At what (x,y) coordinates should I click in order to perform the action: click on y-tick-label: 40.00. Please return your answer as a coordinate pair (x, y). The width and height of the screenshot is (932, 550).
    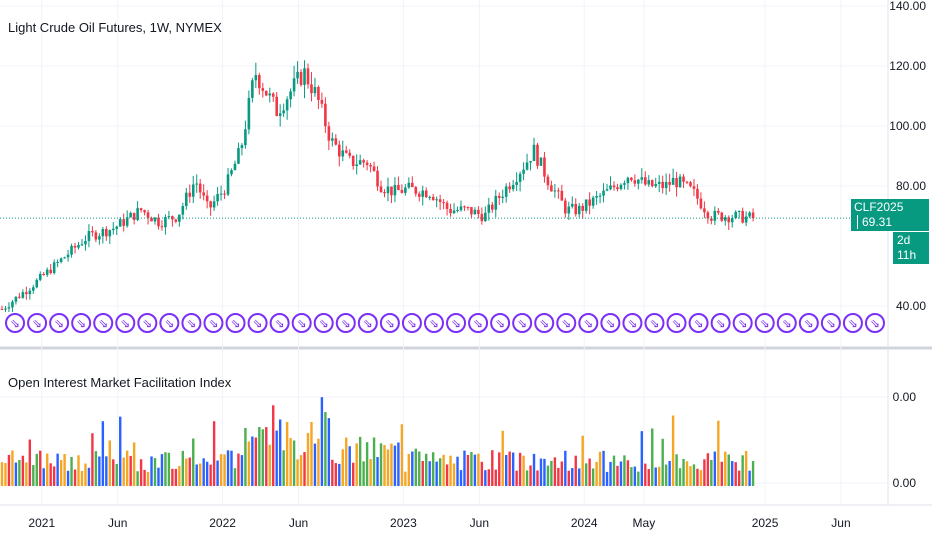
    Looking at the image, I should click on (911, 306).